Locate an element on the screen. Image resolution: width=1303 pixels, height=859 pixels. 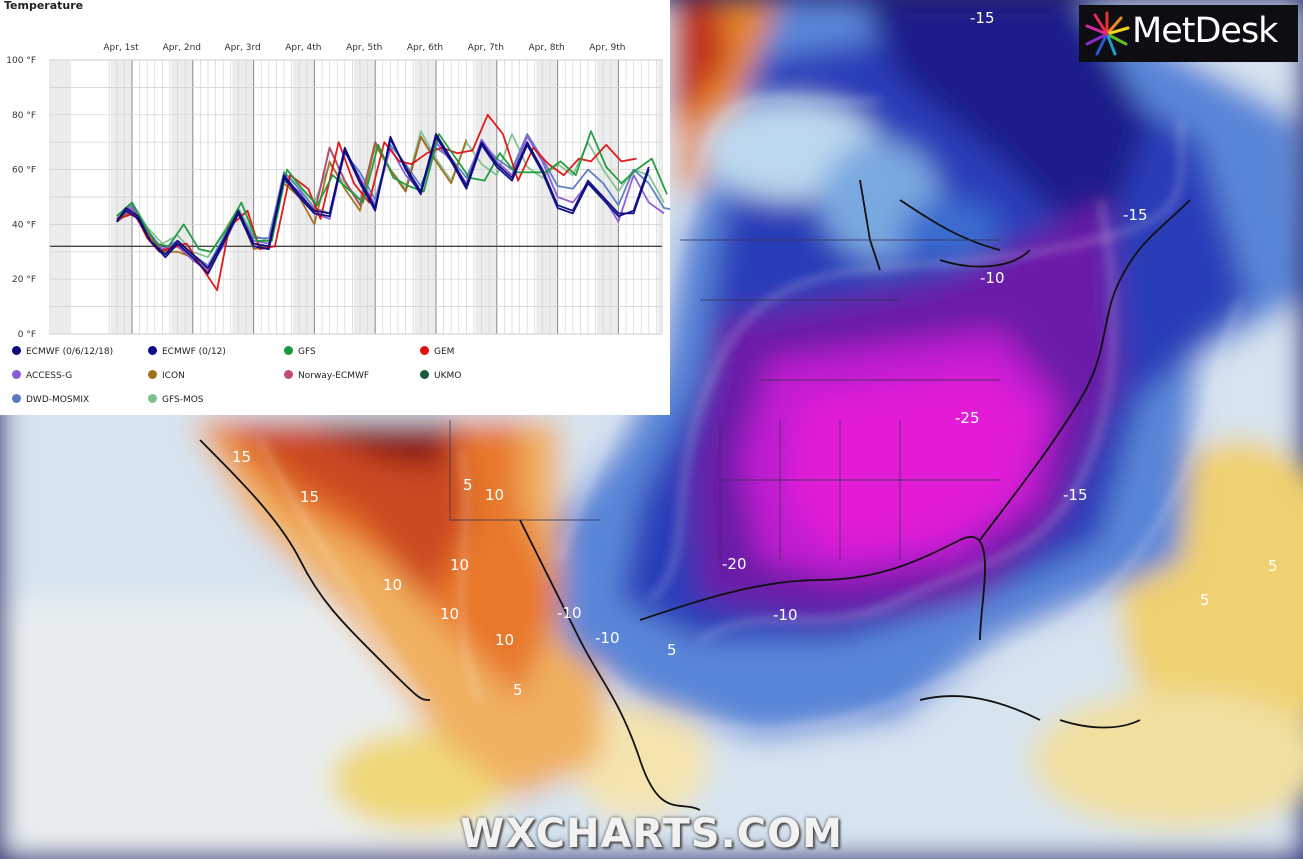
contour-label: -20 is located at coordinates (734, 564).